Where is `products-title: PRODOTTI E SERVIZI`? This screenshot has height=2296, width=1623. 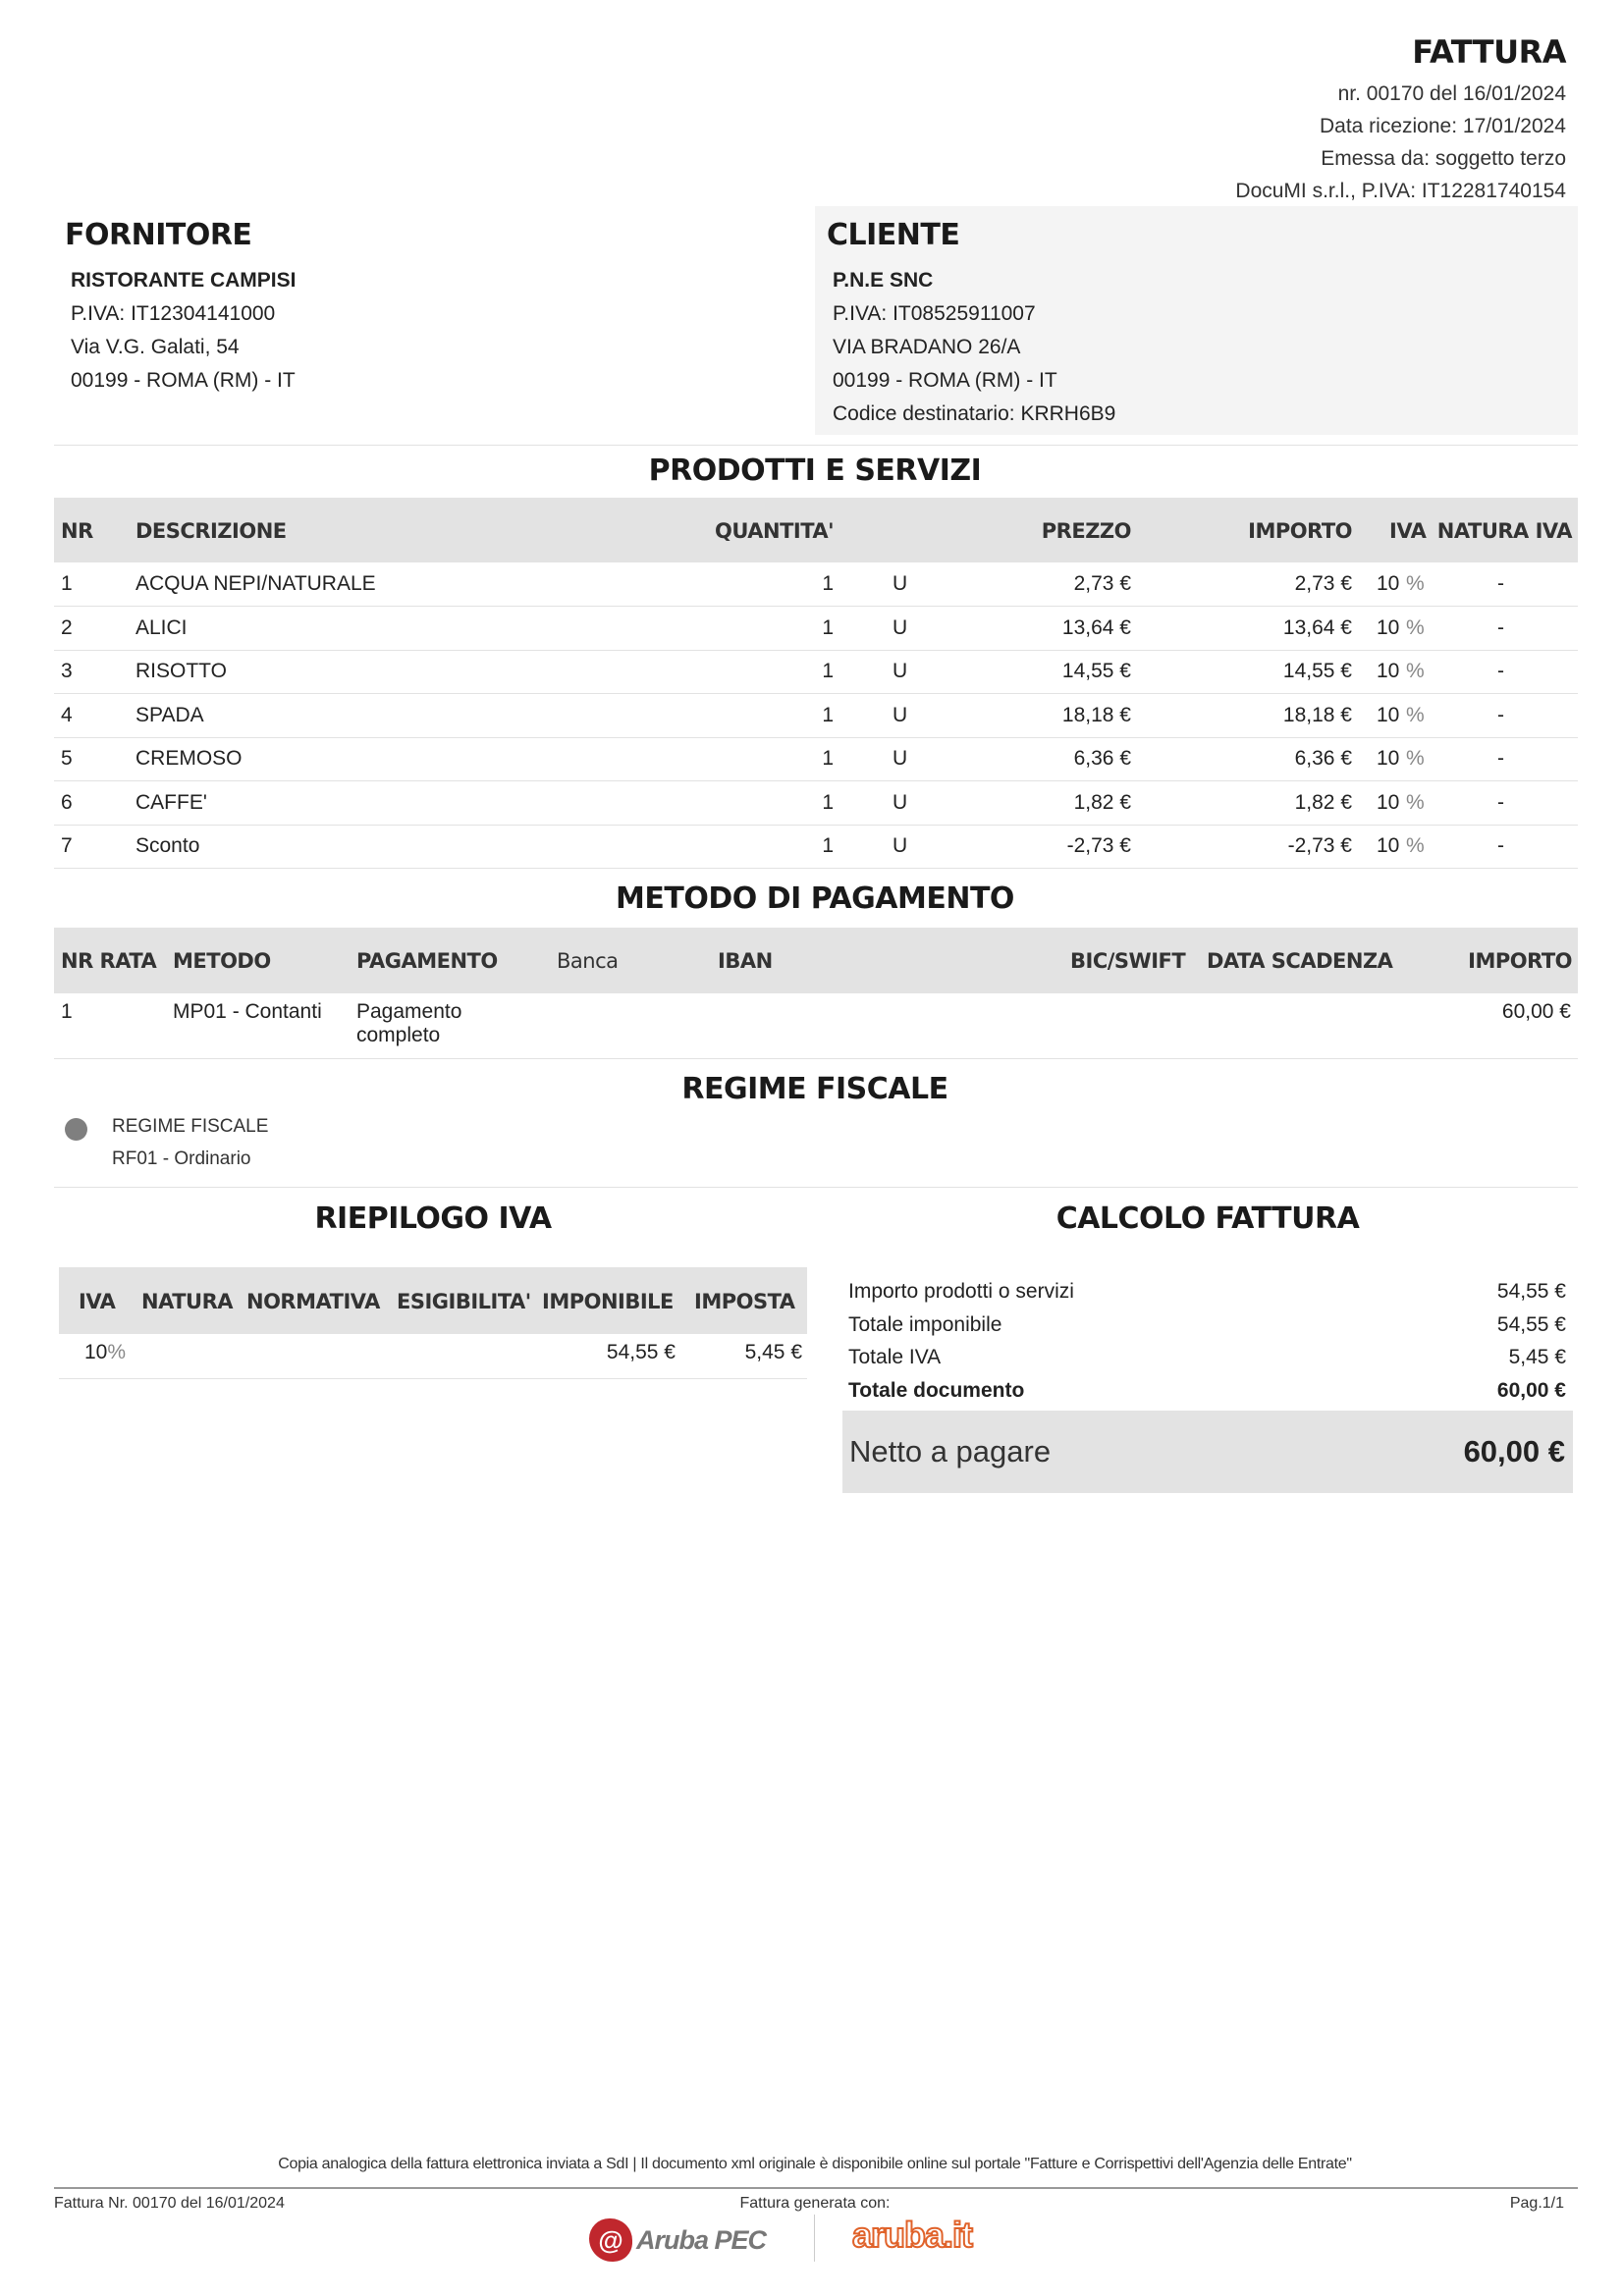 products-title: PRODOTTI E SERVIZI is located at coordinates (815, 471).